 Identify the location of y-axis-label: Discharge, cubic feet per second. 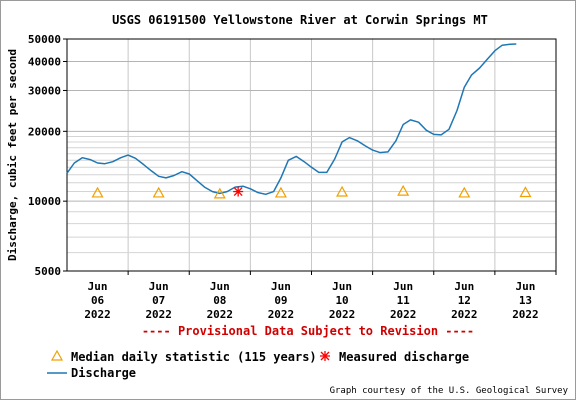
(12, 155).